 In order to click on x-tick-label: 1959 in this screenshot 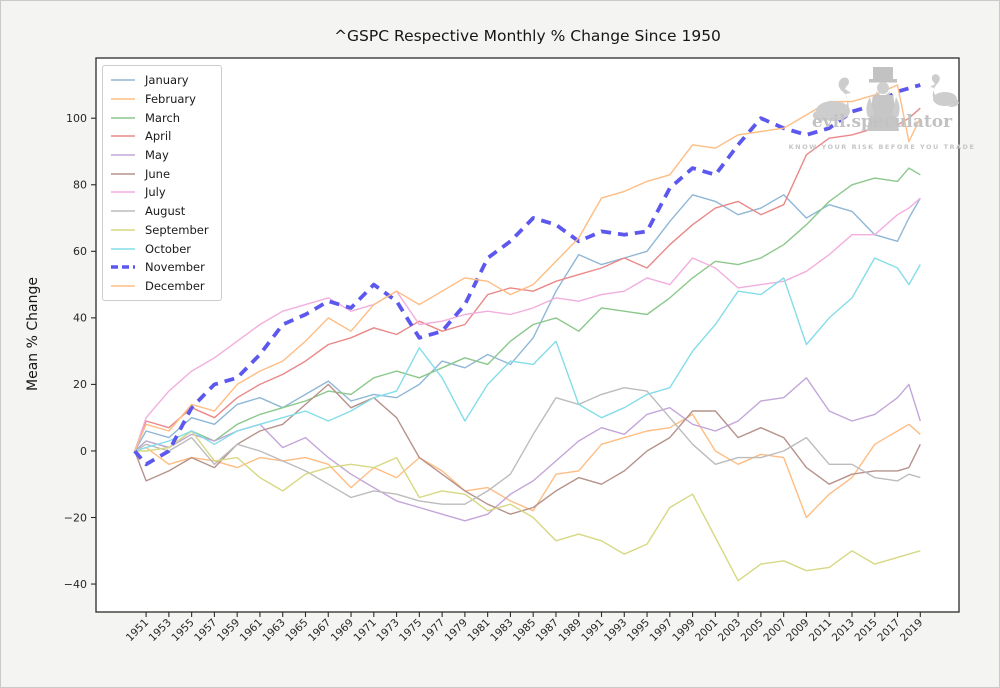, I will do `click(228, 630)`.